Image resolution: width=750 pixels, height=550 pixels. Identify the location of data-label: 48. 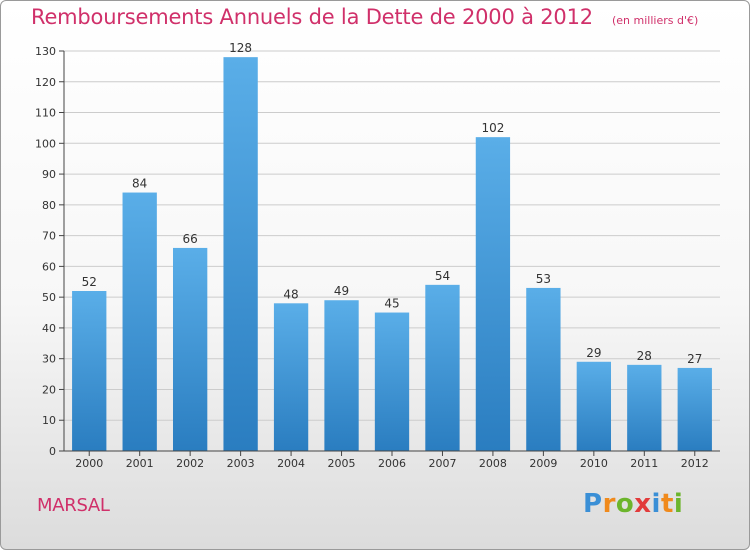
(290, 294).